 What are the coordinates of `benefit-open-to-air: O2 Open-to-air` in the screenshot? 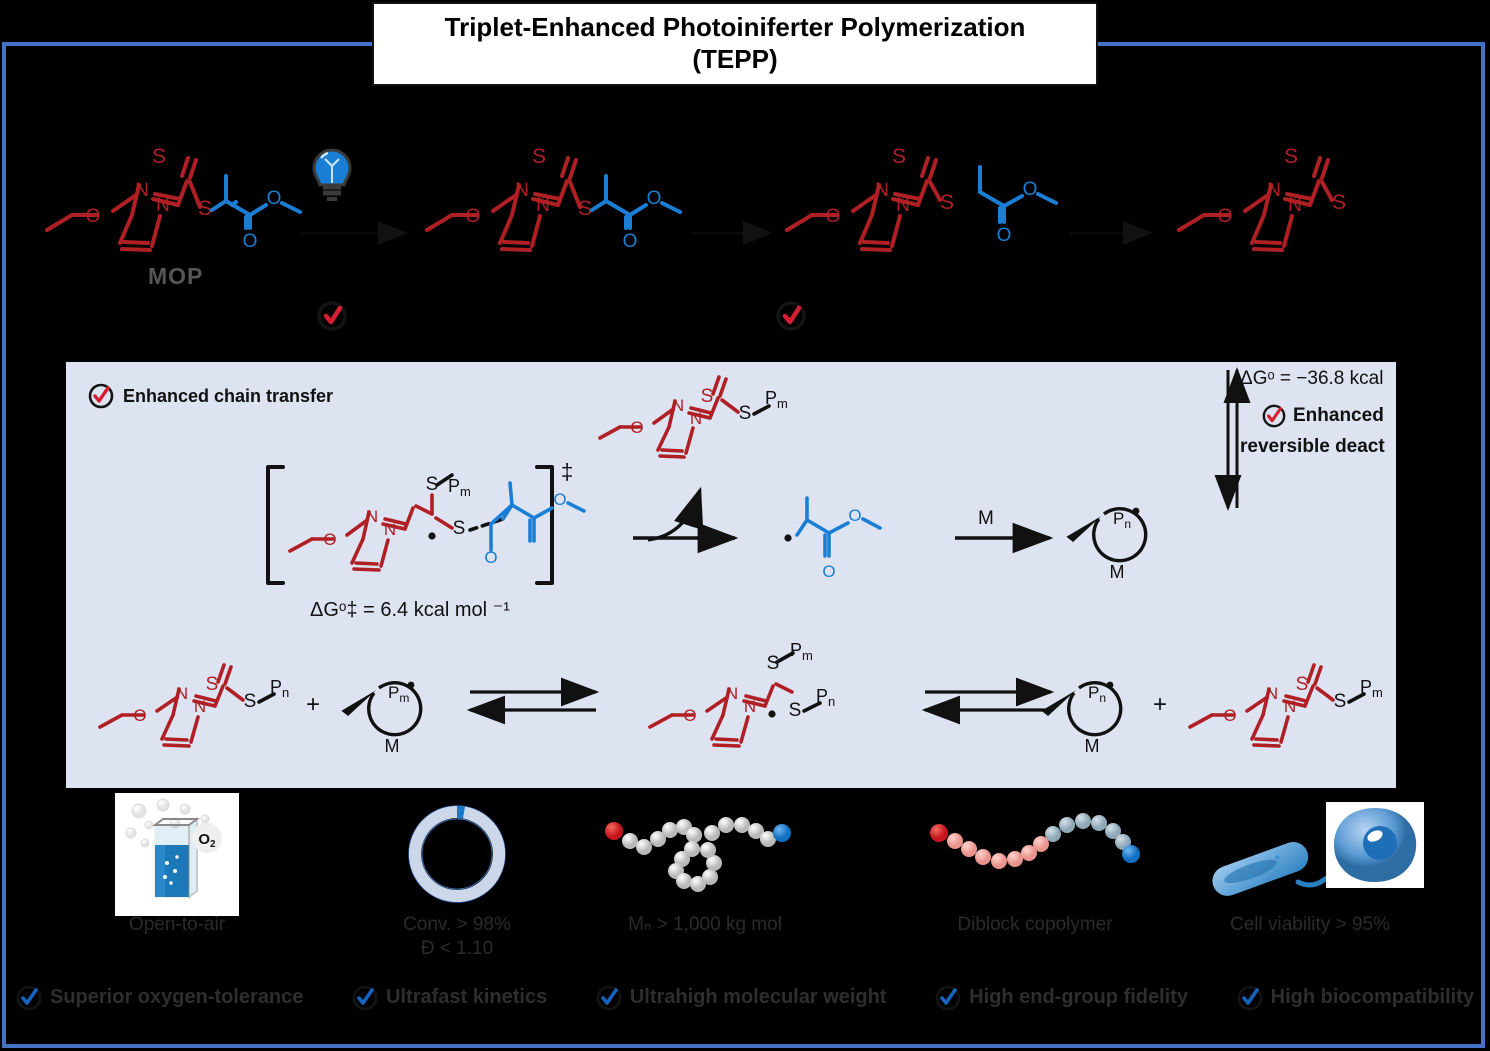 It's located at (177, 864).